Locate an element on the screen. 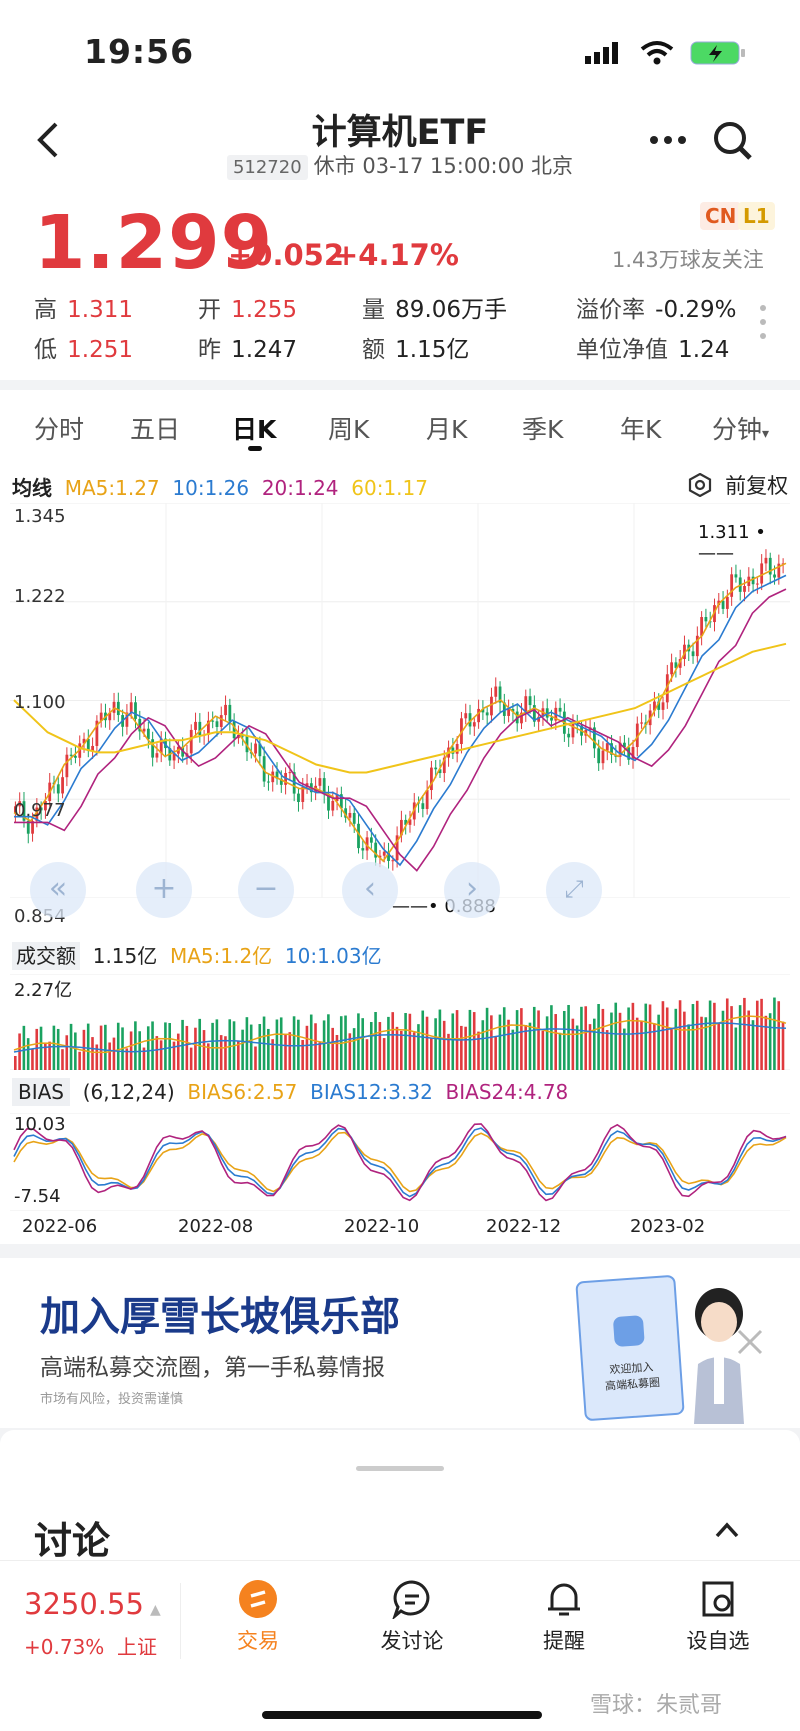 The height and width of the screenshot is (1731, 800). expand-dots-icon is located at coordinates (763, 322).